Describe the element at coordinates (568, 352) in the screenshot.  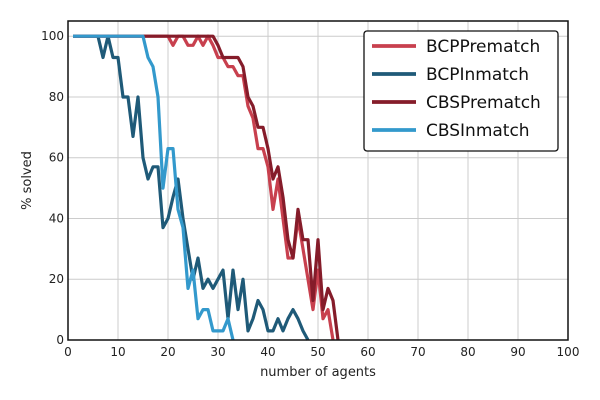
I see `x-tick-label: 100` at that location.